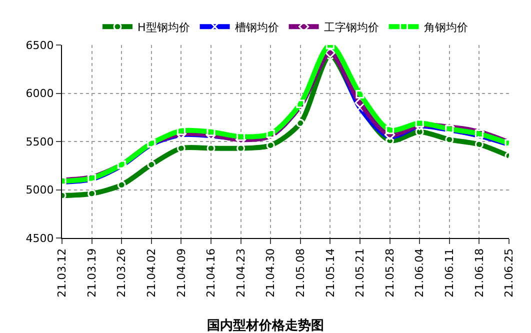 The width and height of the screenshot is (531, 333). Describe the element at coordinates (360, 273) in the screenshot. I see `x-tick-label: 21.05.21` at that location.